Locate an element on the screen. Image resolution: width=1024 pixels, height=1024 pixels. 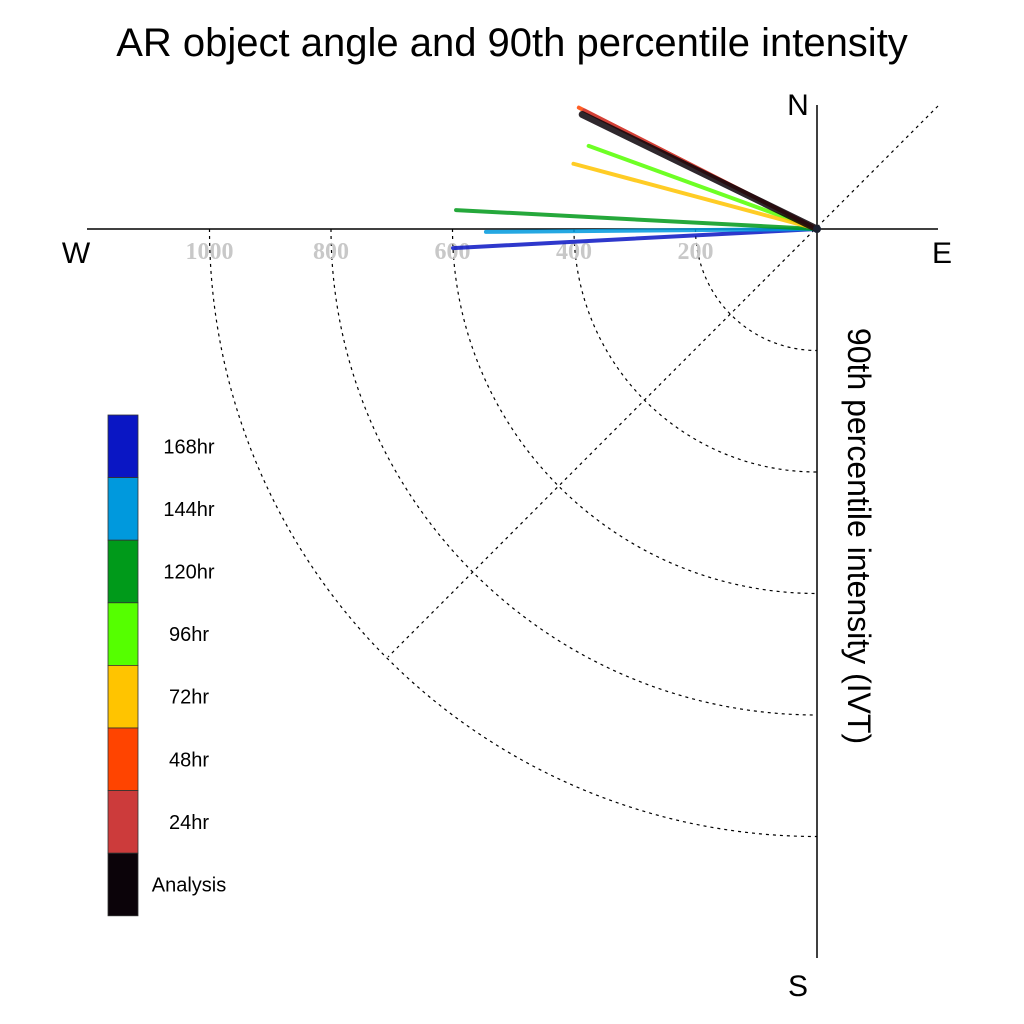
series-line-168hr is located at coordinates (634, 239).